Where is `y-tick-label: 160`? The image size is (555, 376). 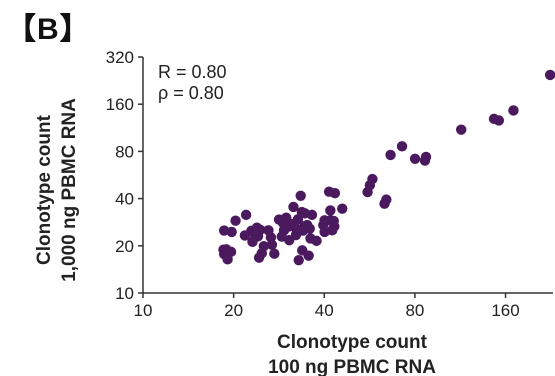
y-tick-label: 160 is located at coordinates (120, 104).